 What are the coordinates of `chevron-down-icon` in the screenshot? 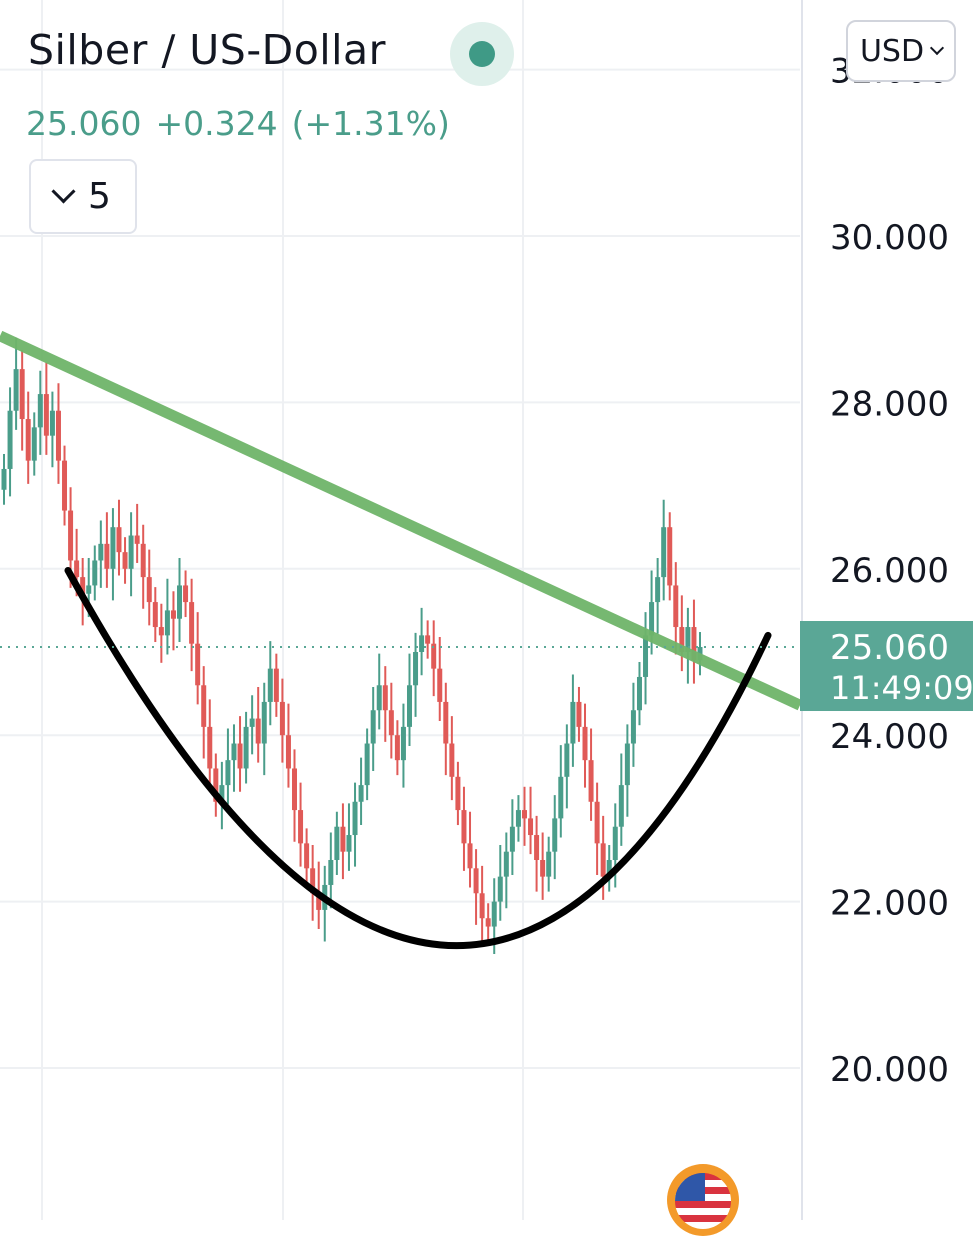 It's located at (63, 191).